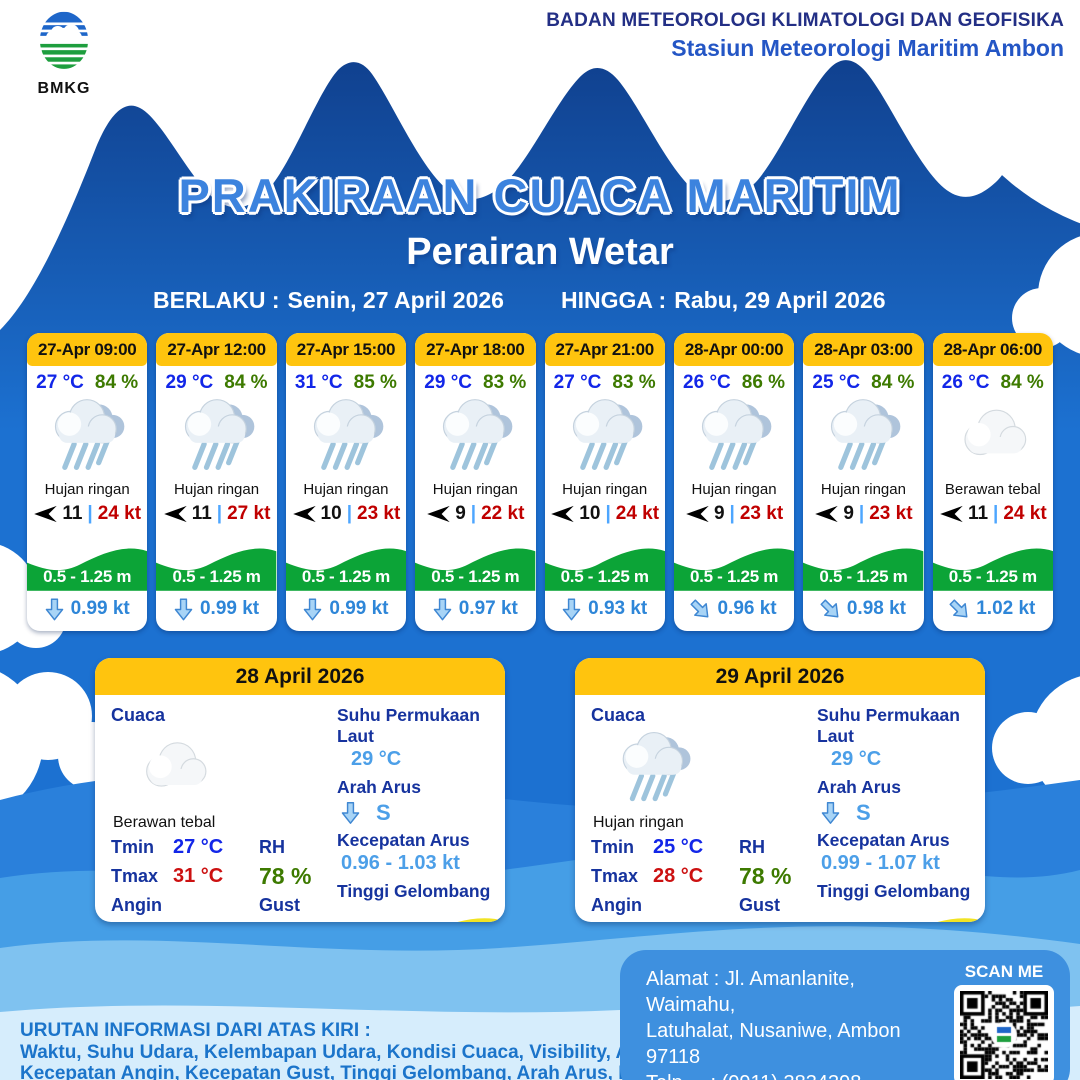 This screenshot has width=1080, height=1080. I want to click on current-speed: 0.96 kt, so click(747, 609).